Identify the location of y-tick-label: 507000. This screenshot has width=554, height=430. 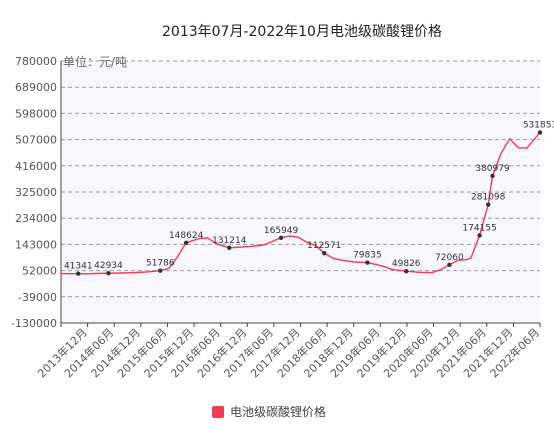
(36, 140).